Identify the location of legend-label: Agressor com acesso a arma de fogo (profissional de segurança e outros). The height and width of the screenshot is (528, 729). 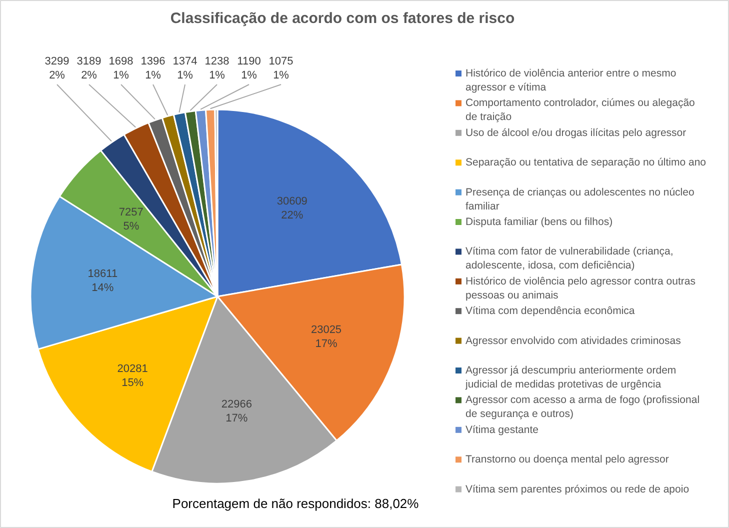
(583, 407).